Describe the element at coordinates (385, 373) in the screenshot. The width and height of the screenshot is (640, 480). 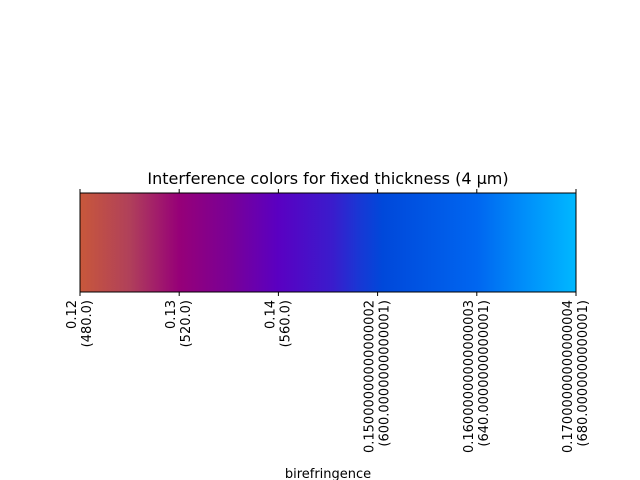
I see `tick-label-wavelength: (600.0000000000001)` at that location.